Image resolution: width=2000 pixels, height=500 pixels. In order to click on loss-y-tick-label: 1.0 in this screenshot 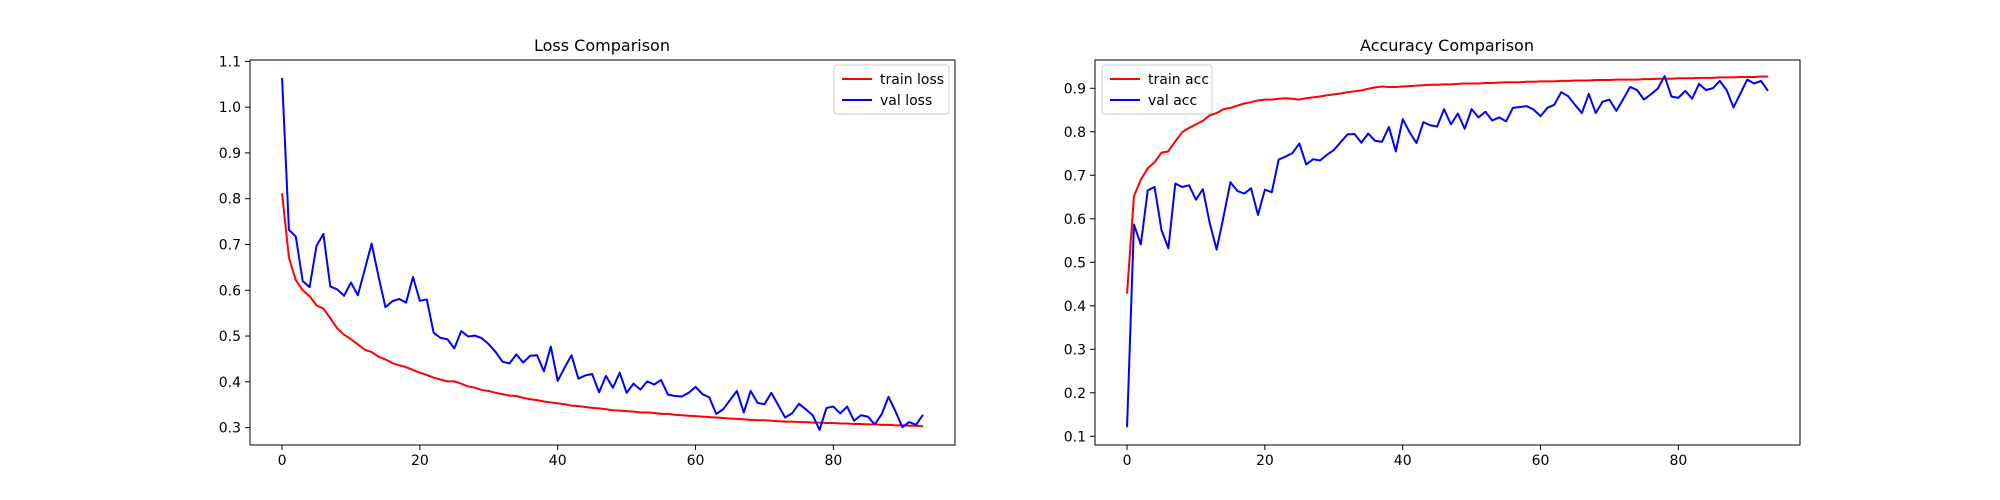, I will do `click(230, 108)`.